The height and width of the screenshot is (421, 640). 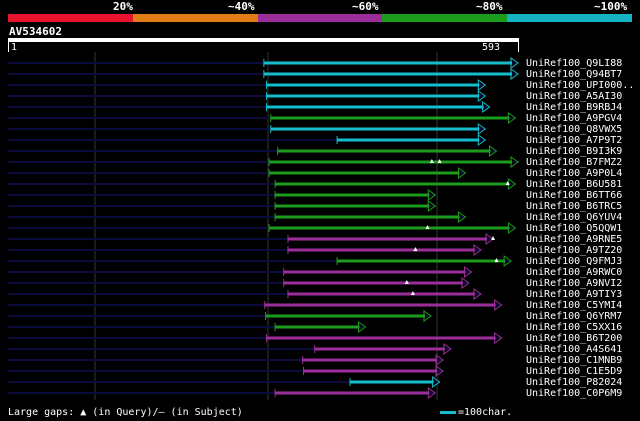 I want to click on hit-label: UniRef100_C5XX16, so click(x=574, y=327).